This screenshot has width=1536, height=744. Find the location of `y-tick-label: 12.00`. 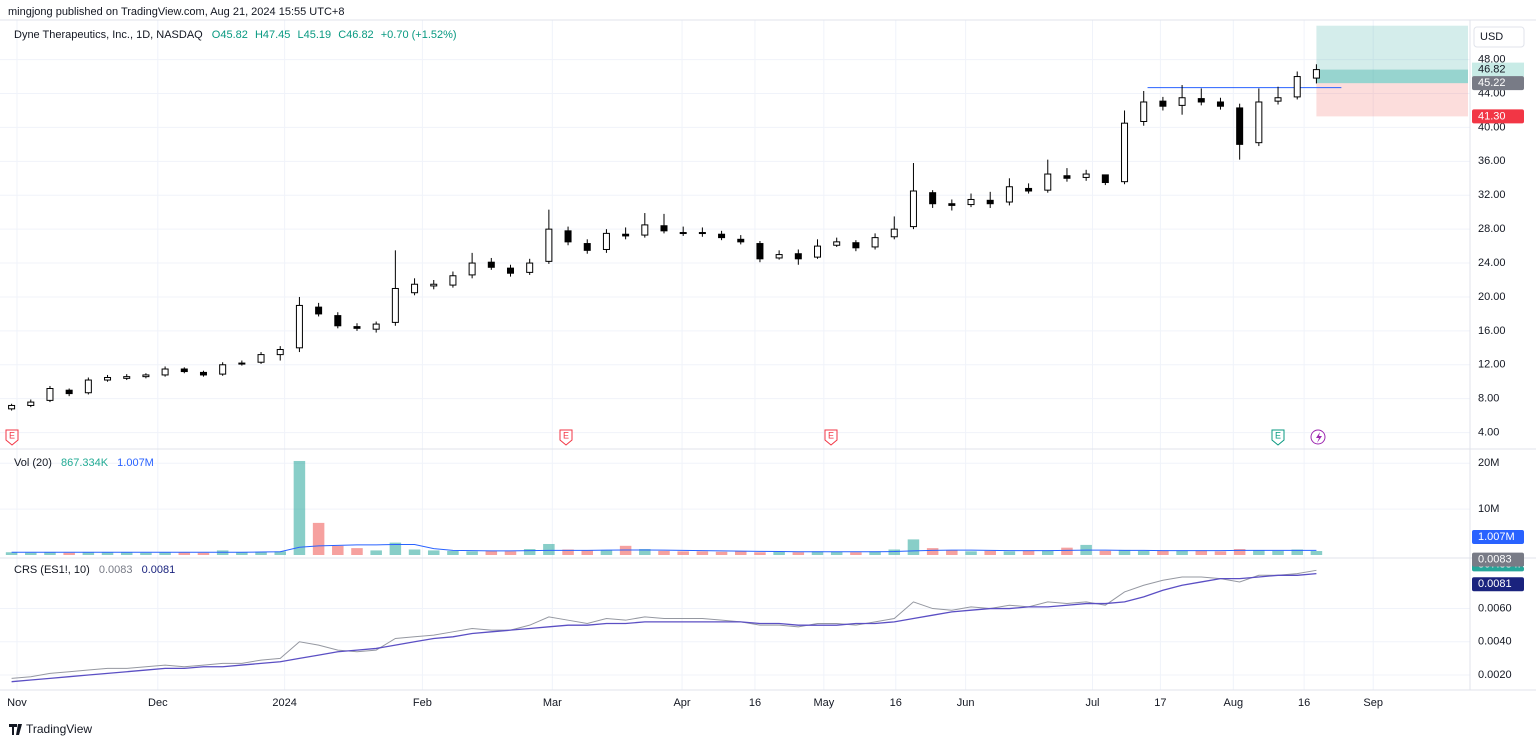

y-tick-label: 12.00 is located at coordinates (1492, 365).